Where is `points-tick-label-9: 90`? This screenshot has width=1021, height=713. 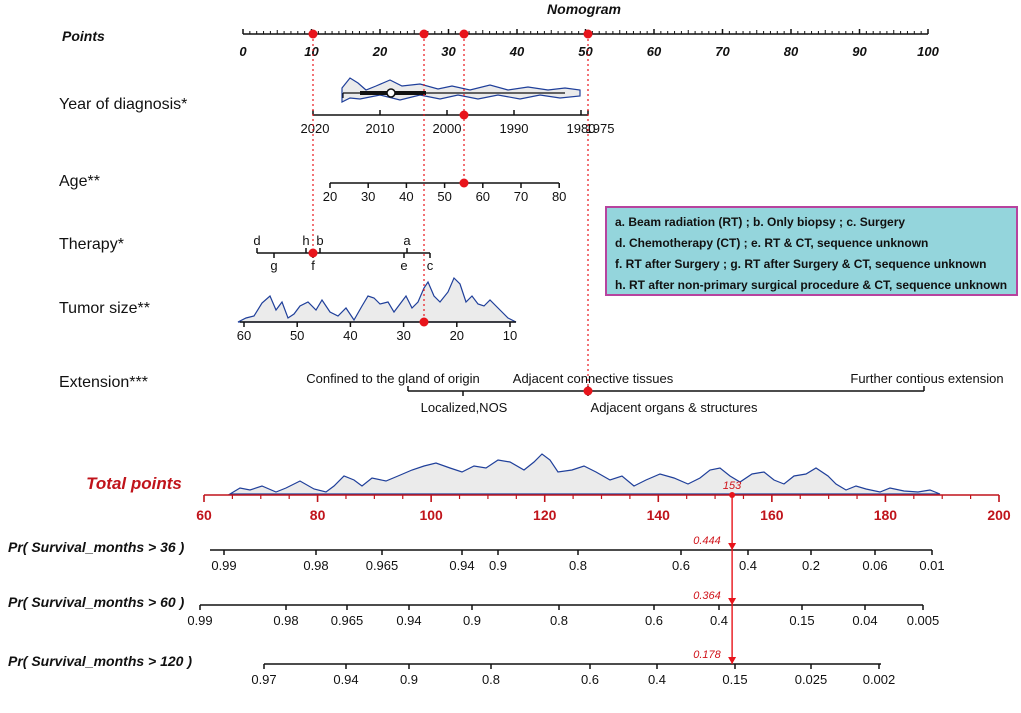
points-tick-label-9: 90 is located at coordinates (859, 51).